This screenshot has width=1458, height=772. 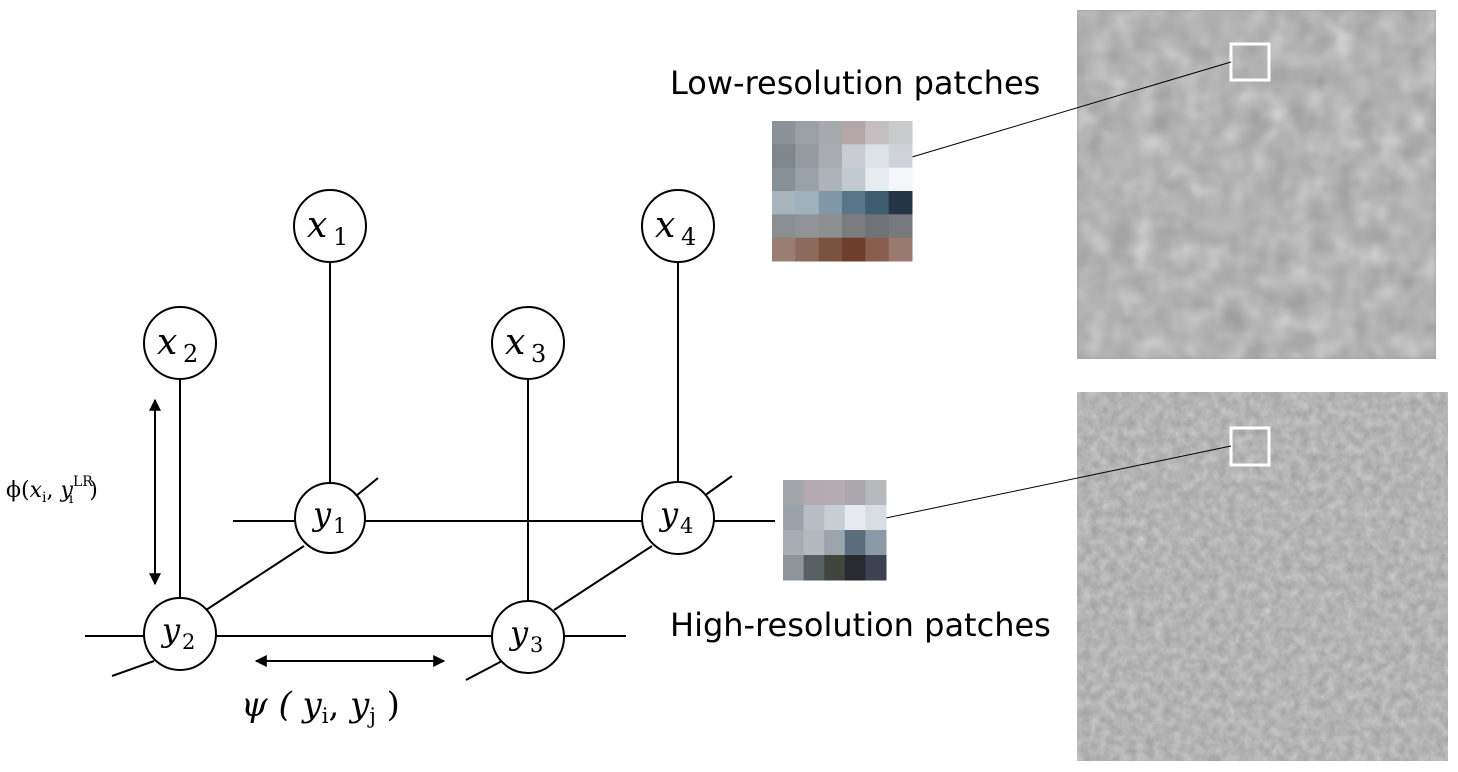 I want to click on node-y2-base: y, so click(x=170, y=630).